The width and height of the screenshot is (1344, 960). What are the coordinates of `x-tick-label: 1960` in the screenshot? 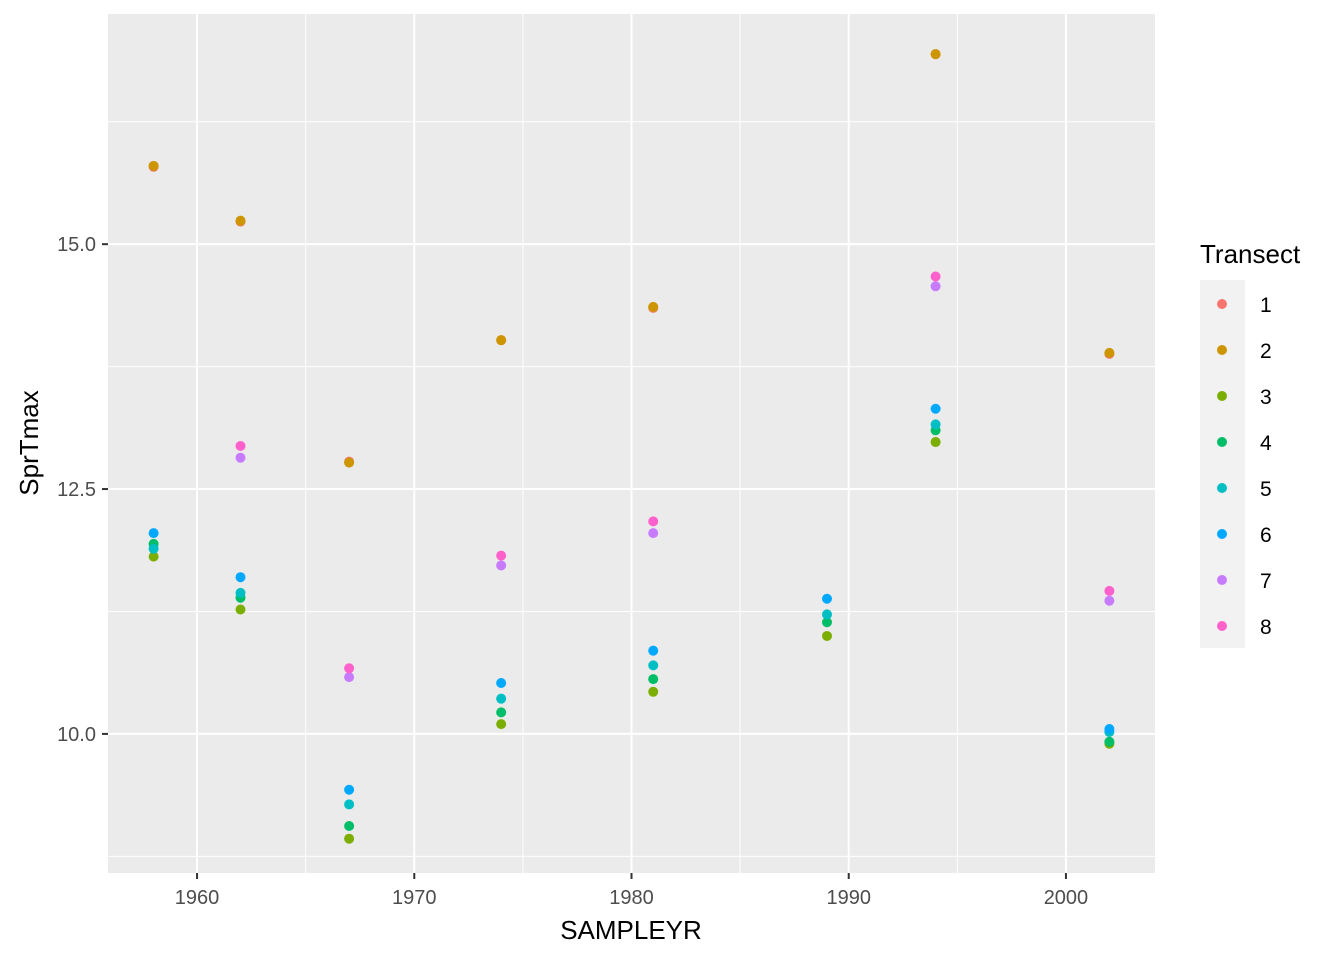 It's located at (197, 898).